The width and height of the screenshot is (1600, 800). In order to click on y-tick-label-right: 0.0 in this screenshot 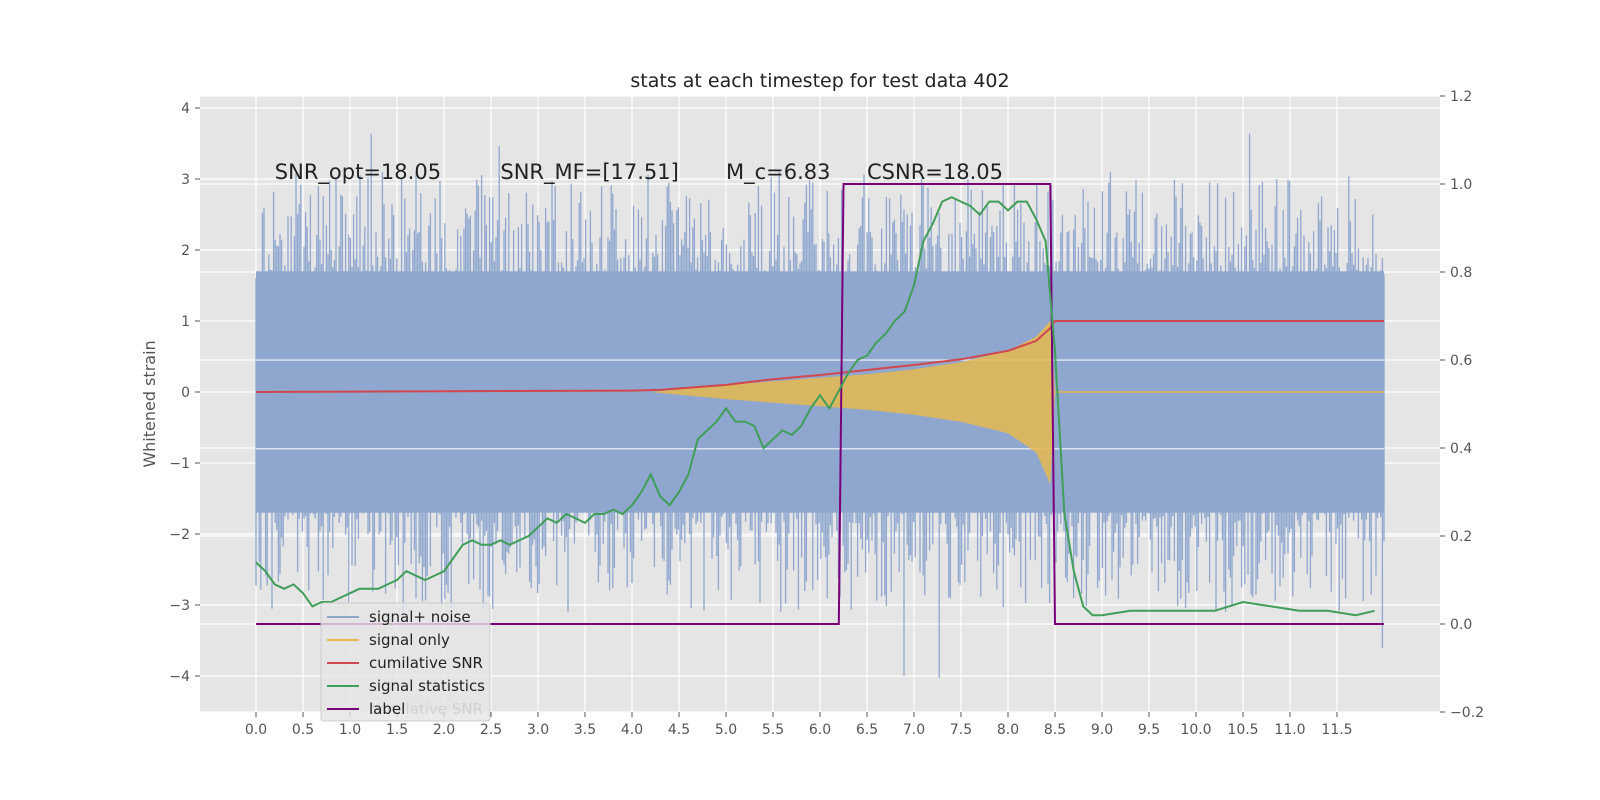, I will do `click(1461, 625)`.